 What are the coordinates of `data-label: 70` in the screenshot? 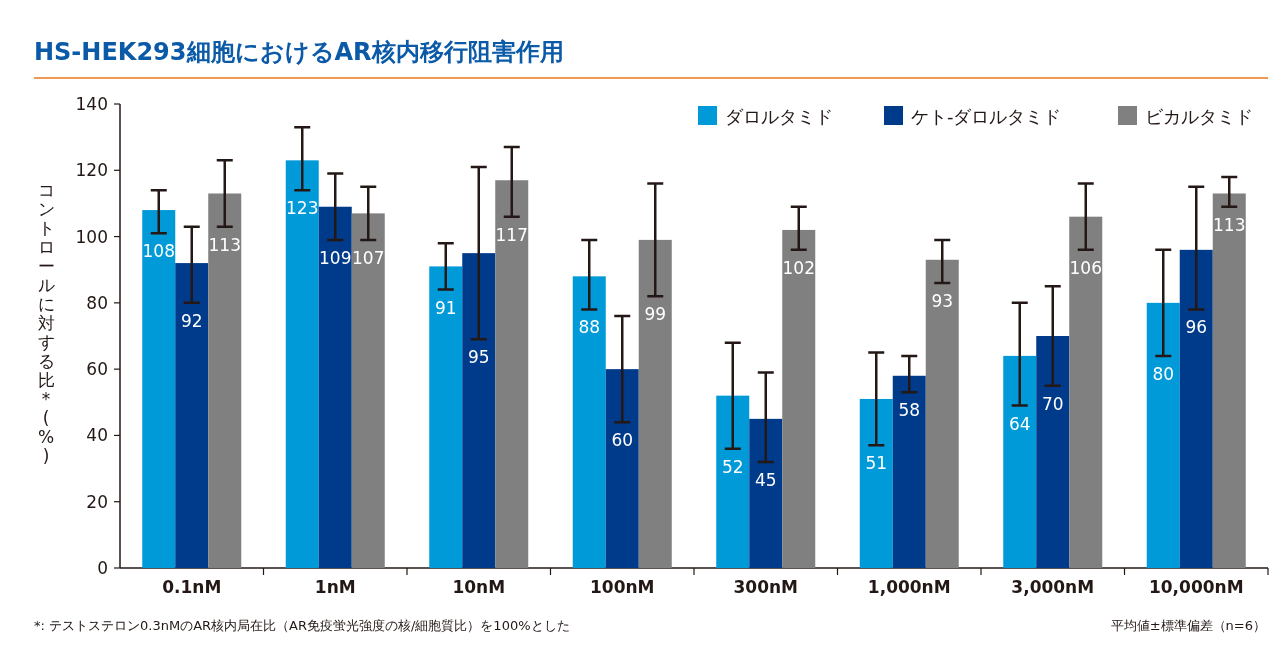 It's located at (1052, 403).